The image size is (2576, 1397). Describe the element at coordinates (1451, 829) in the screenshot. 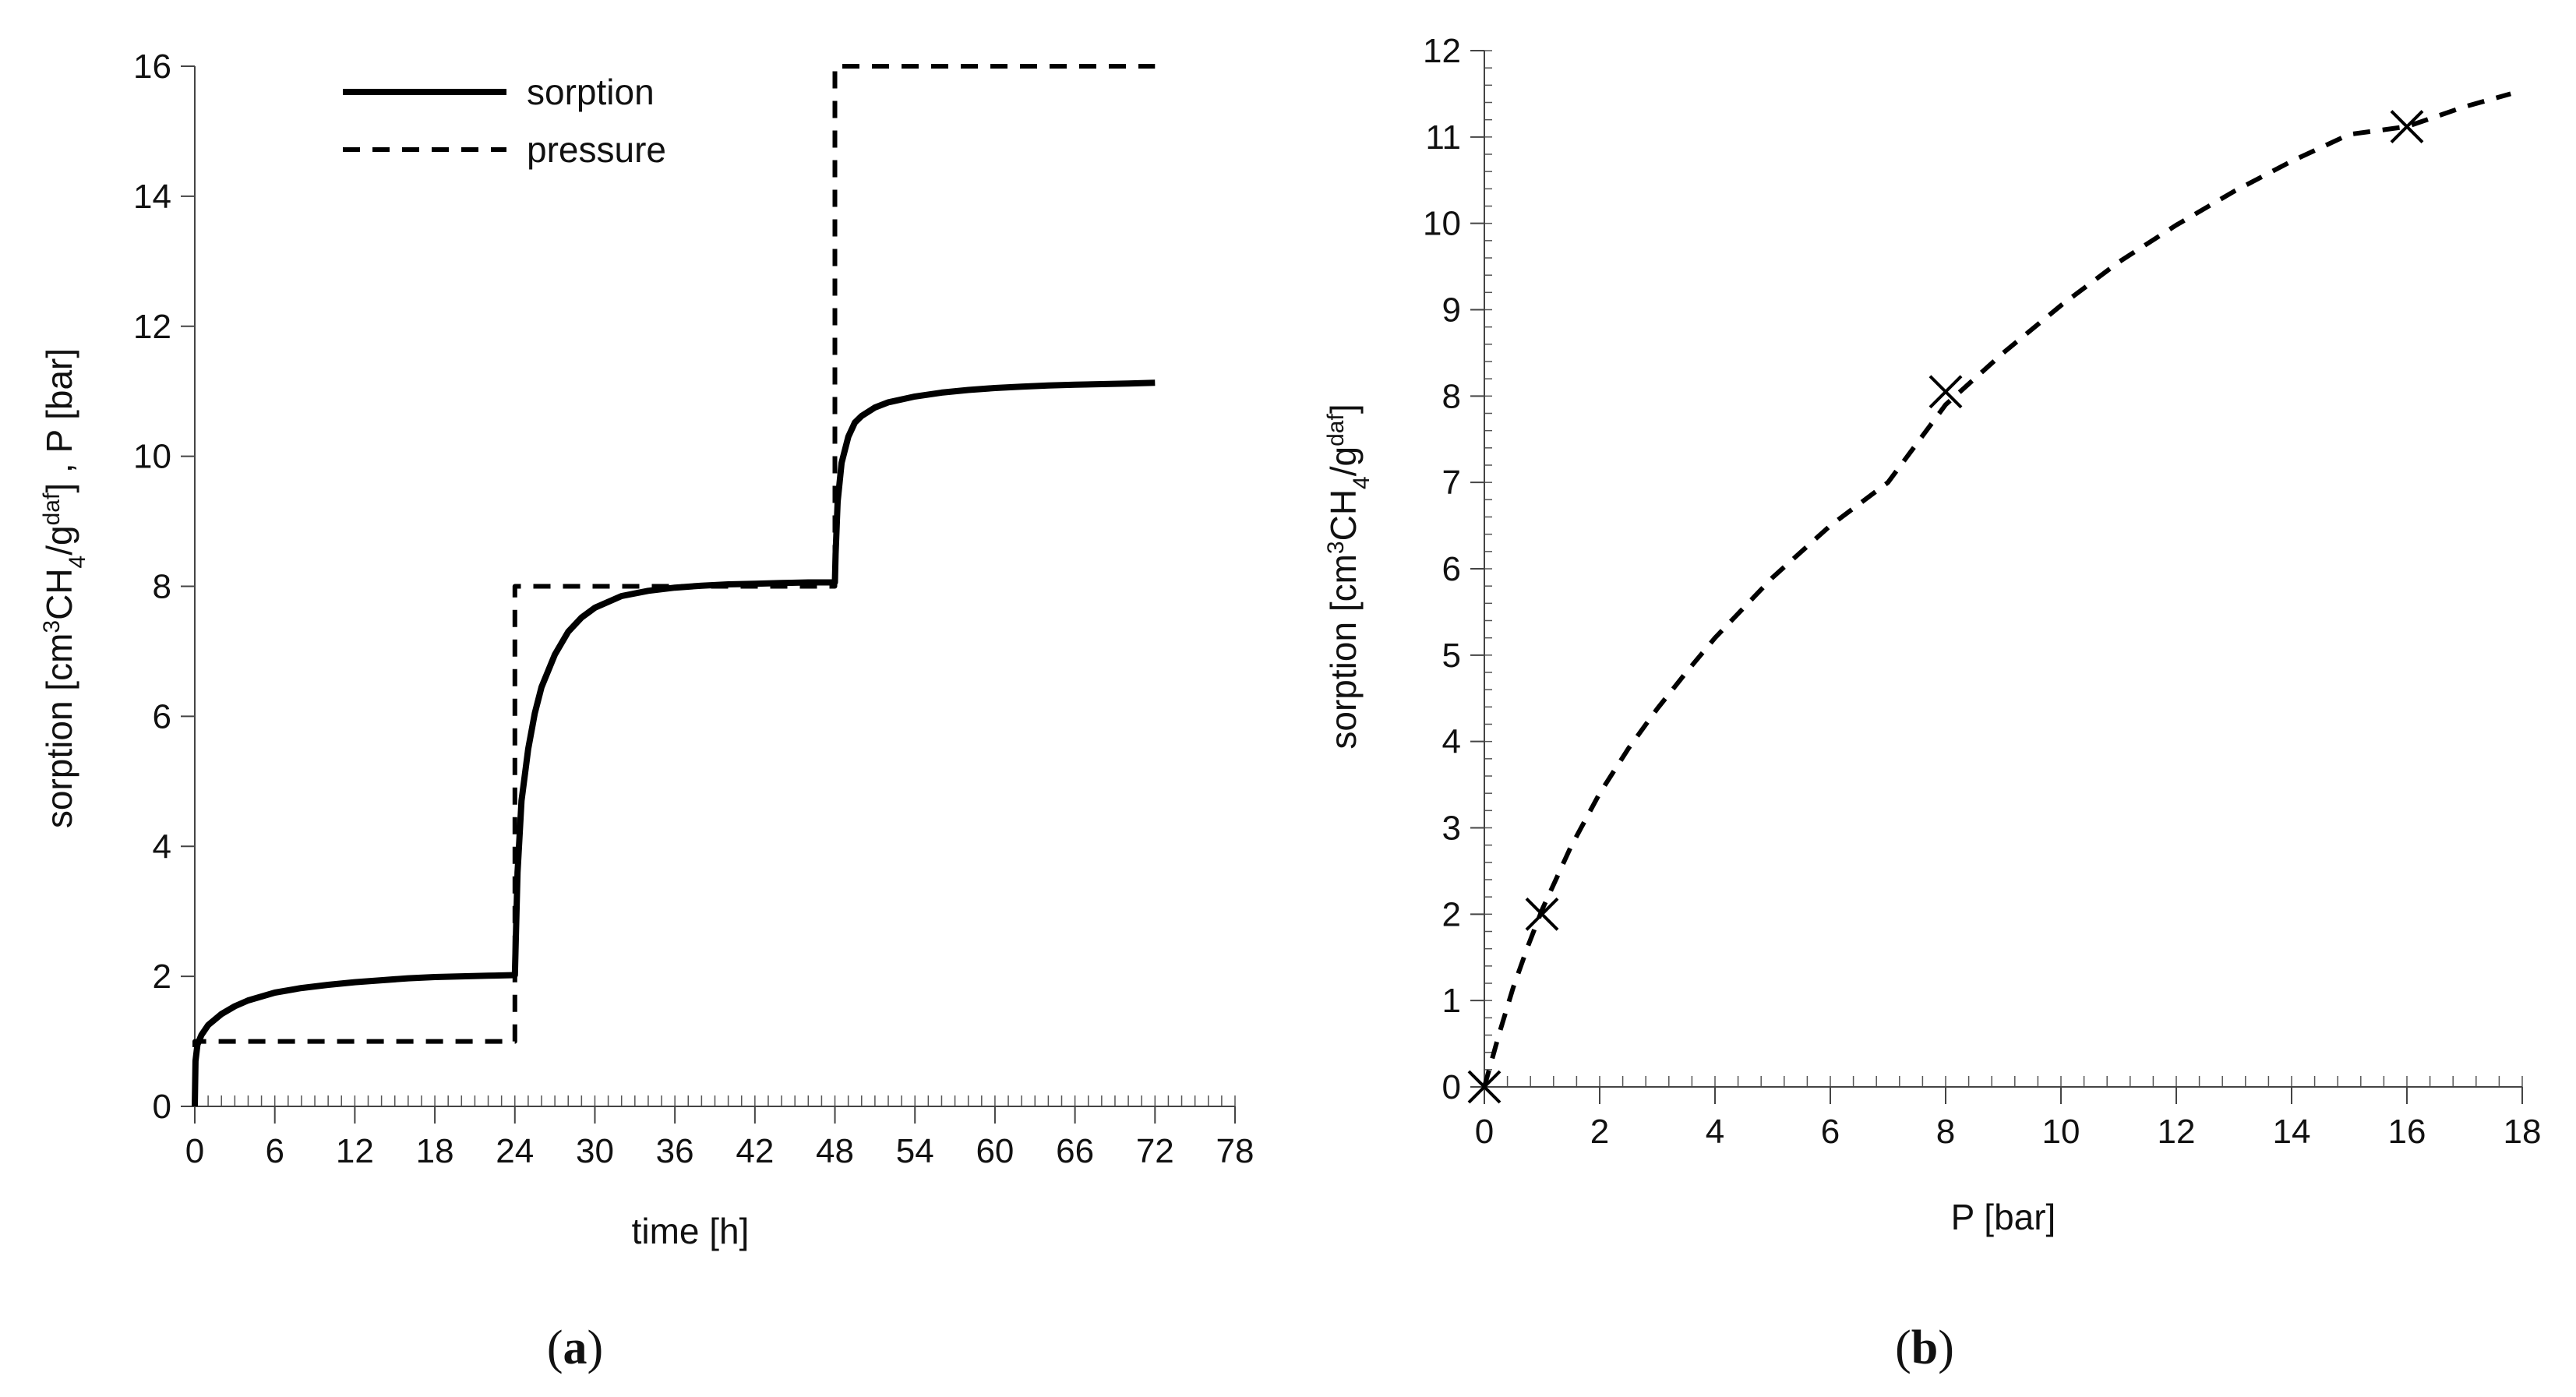

I see `y-tick-label: 3` at that location.